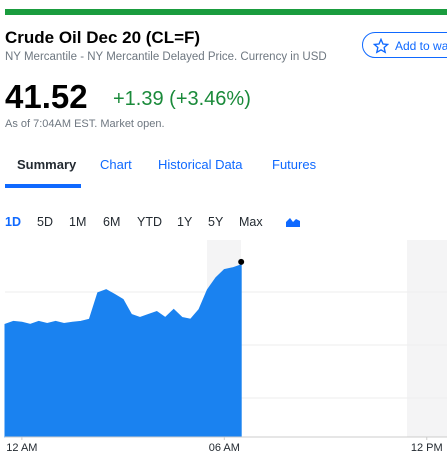  What do you see at coordinates (294, 164) in the screenshot?
I see `tab: Futures` at bounding box center [294, 164].